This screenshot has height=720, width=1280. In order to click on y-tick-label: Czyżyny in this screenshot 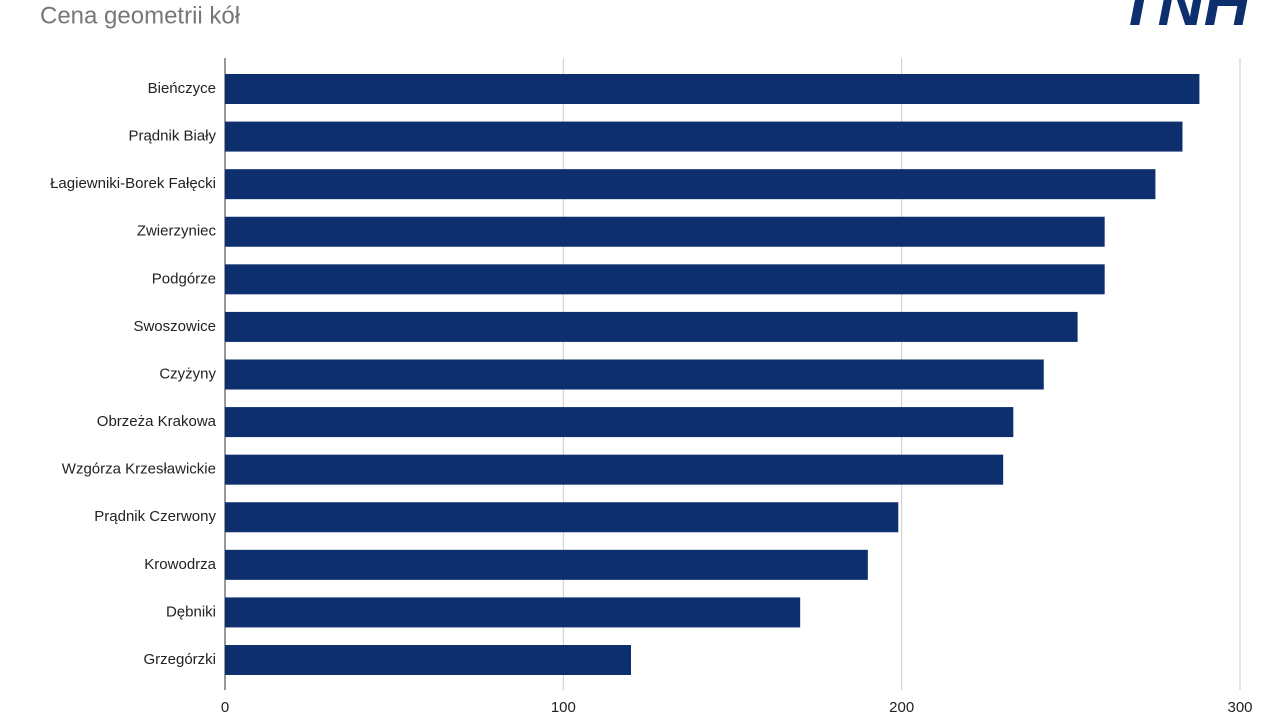, I will do `click(187, 373)`.